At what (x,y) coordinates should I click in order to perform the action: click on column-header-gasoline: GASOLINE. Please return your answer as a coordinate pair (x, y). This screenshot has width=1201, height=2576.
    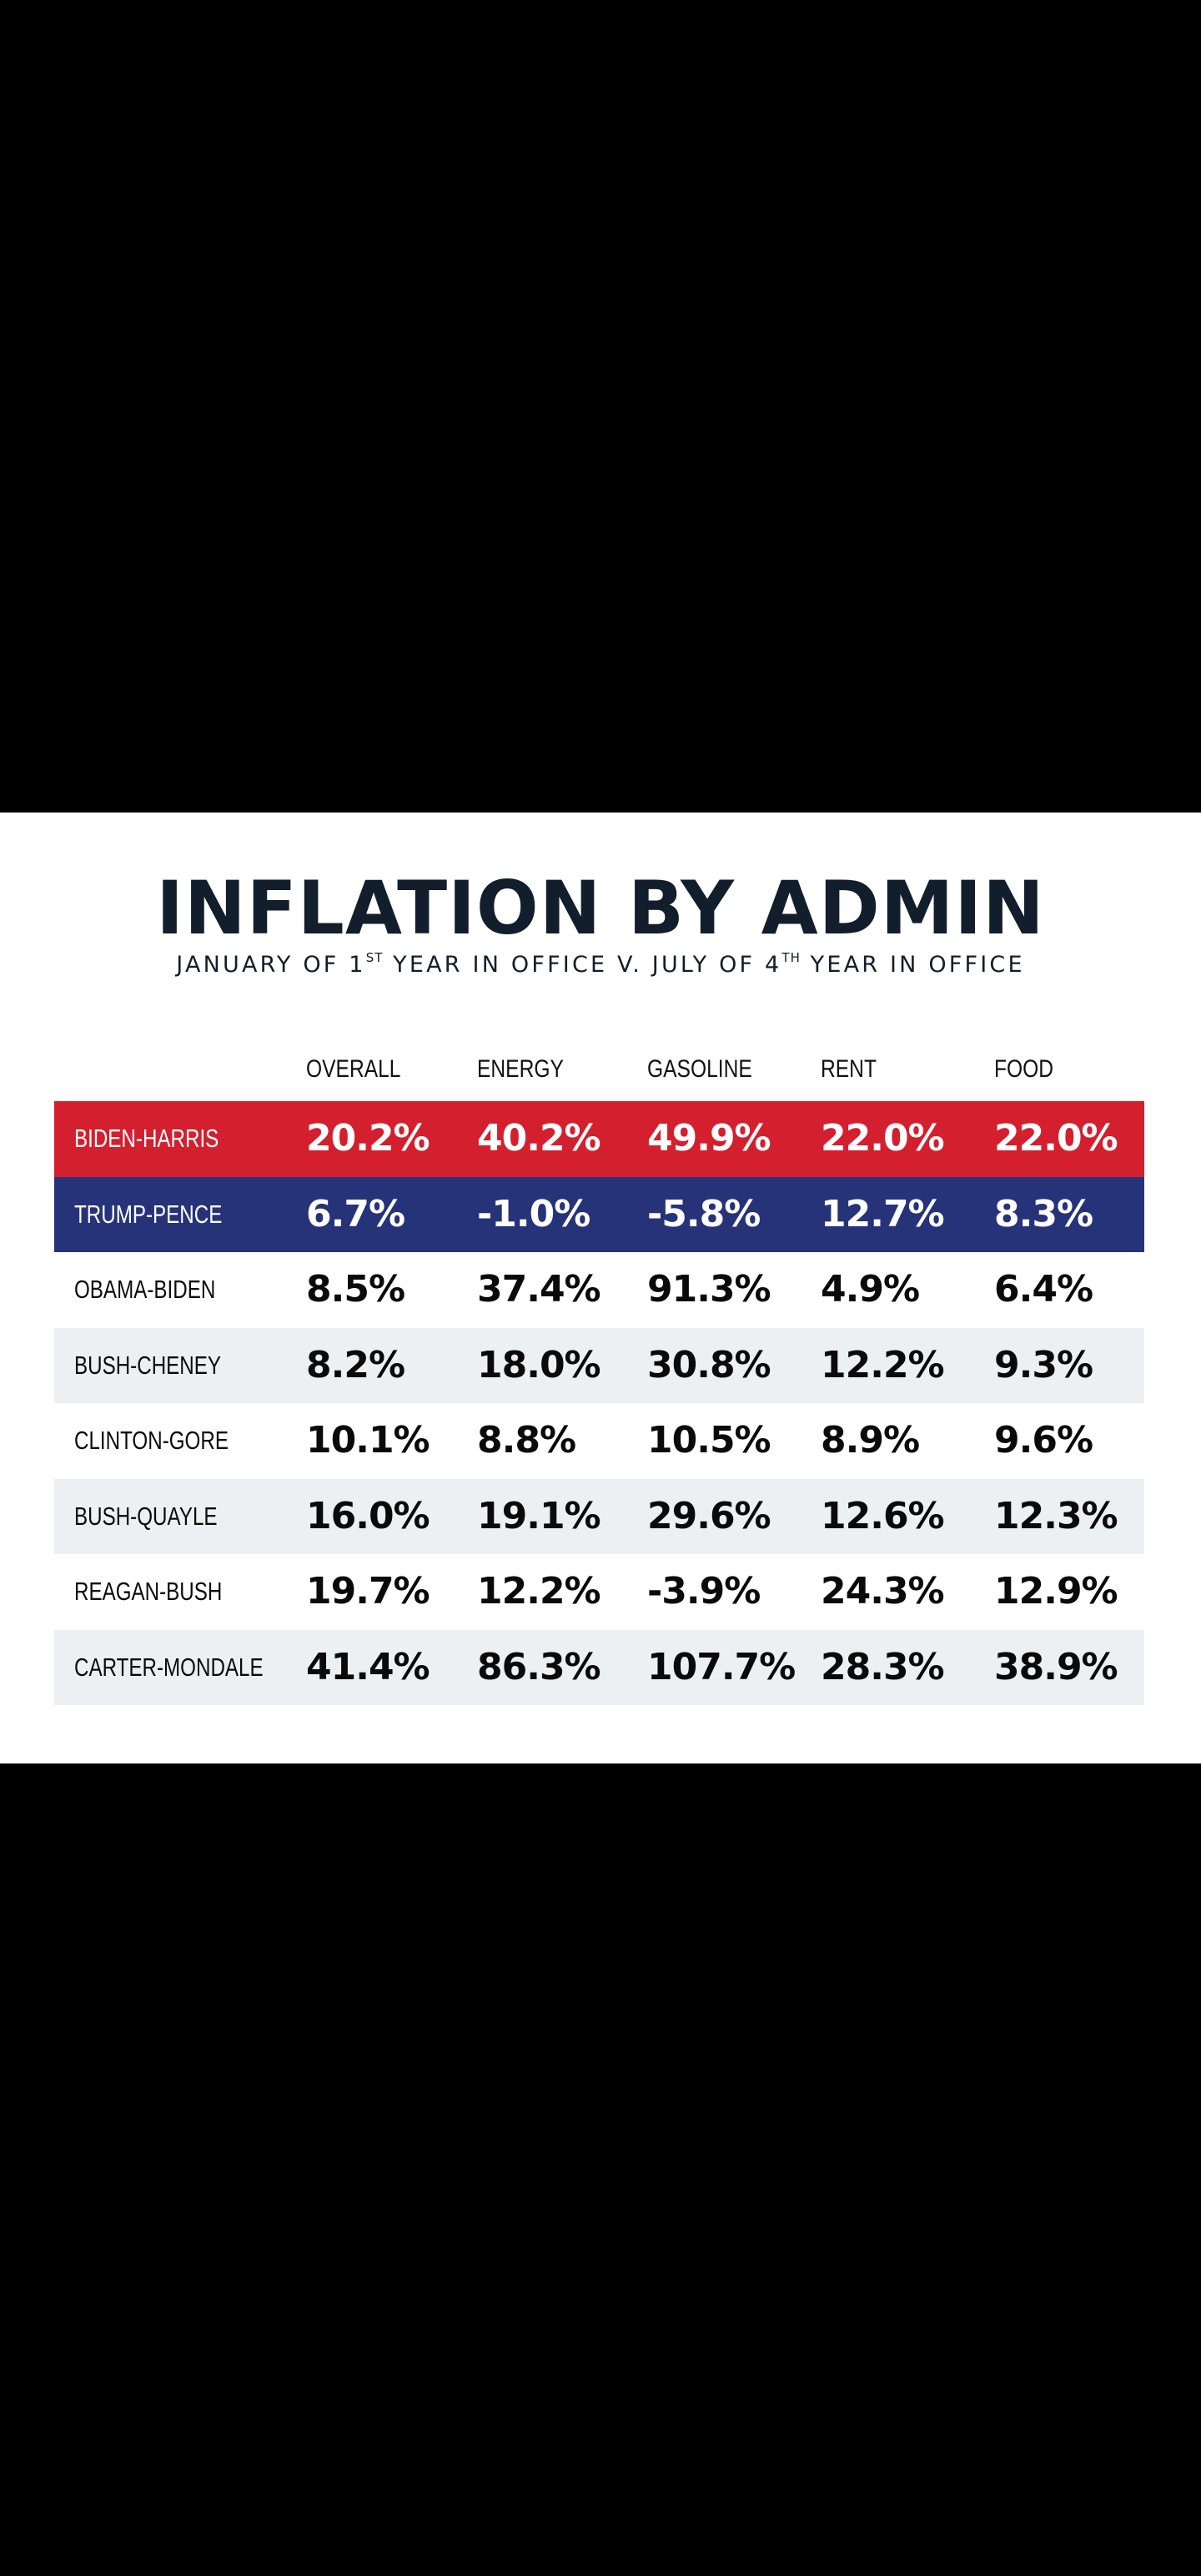
    Looking at the image, I should click on (700, 1069).